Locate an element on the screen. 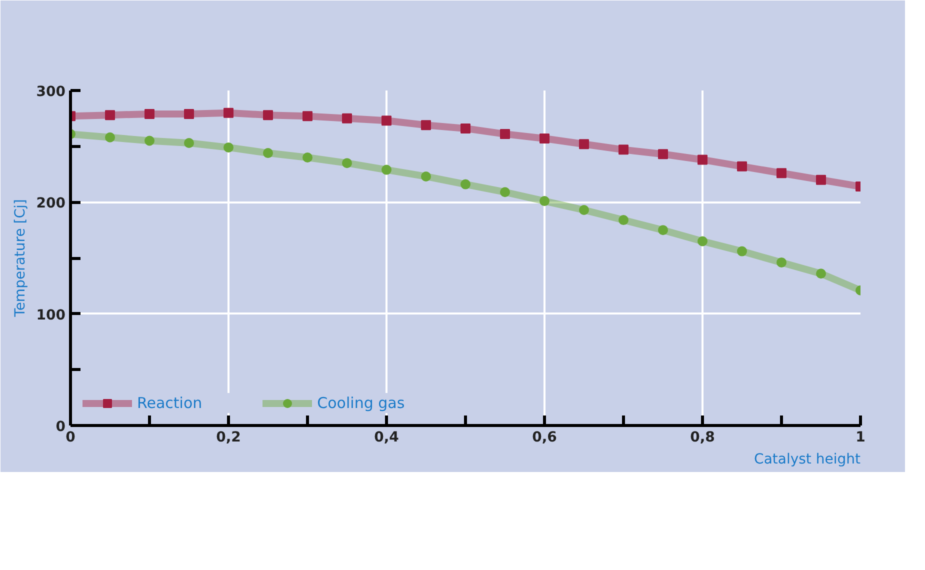 This screenshot has width=925, height=570. legend-label: Cooling gas is located at coordinates (361, 403).